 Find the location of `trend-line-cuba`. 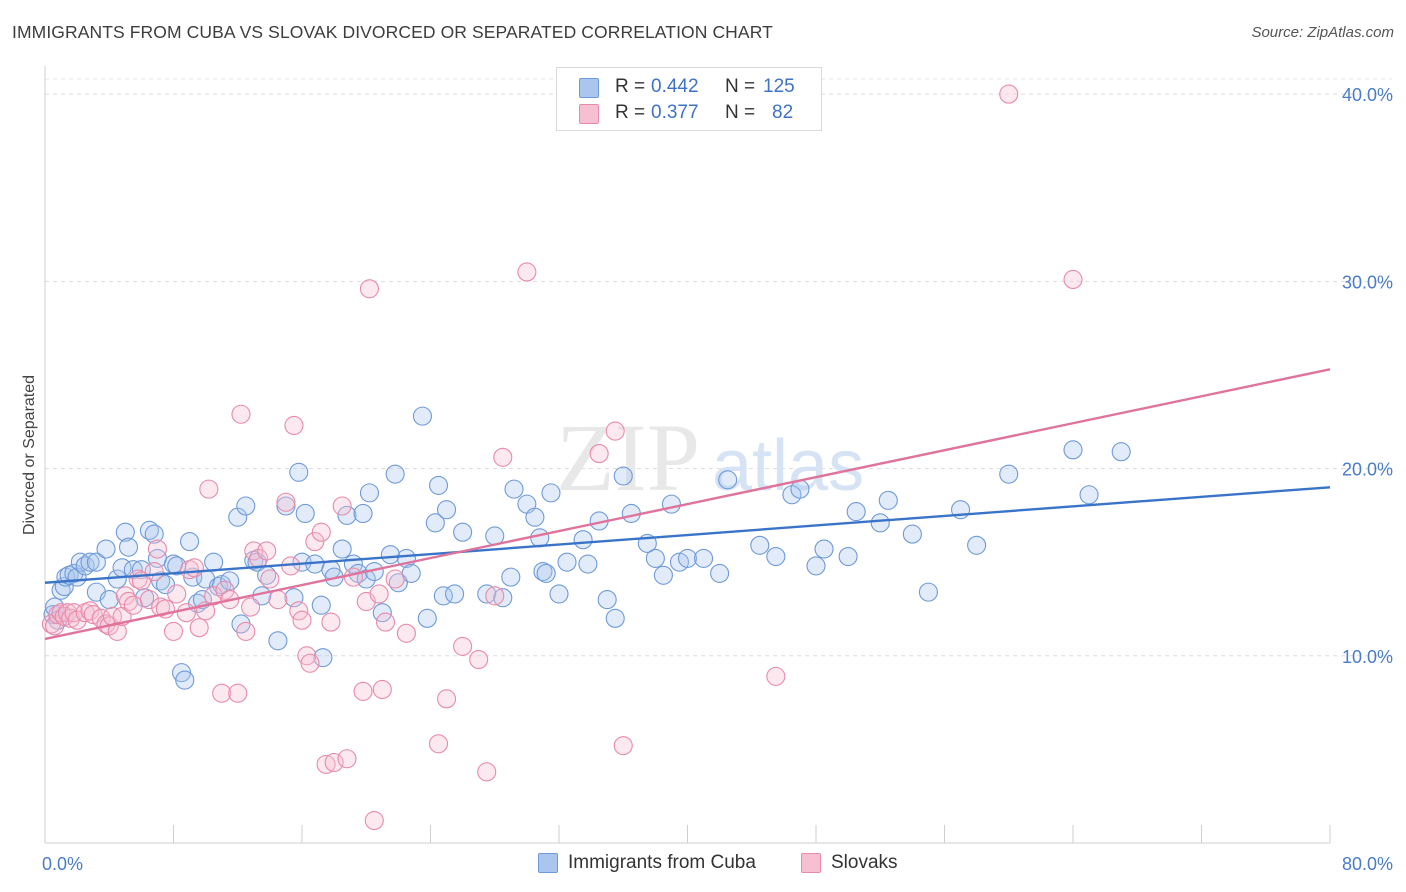

trend-line-cuba is located at coordinates (687, 535).